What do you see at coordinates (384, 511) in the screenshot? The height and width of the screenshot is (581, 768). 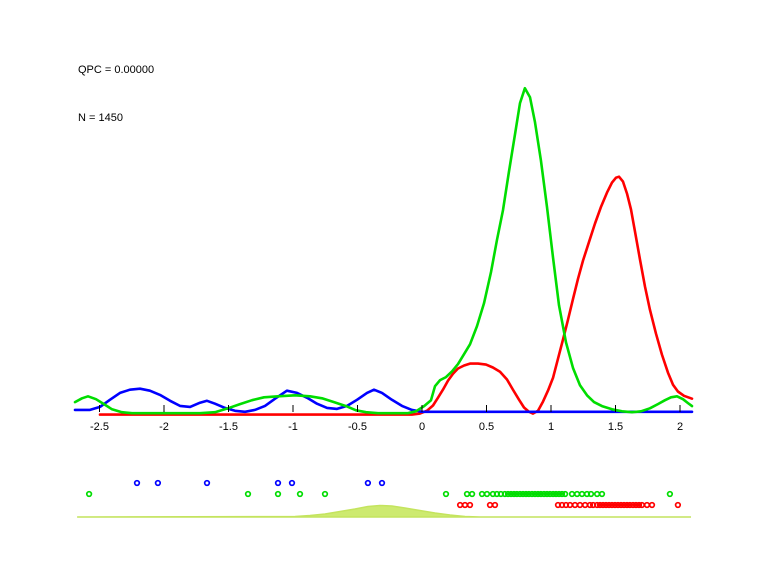 I see `overall-marginal-density` at bounding box center [384, 511].